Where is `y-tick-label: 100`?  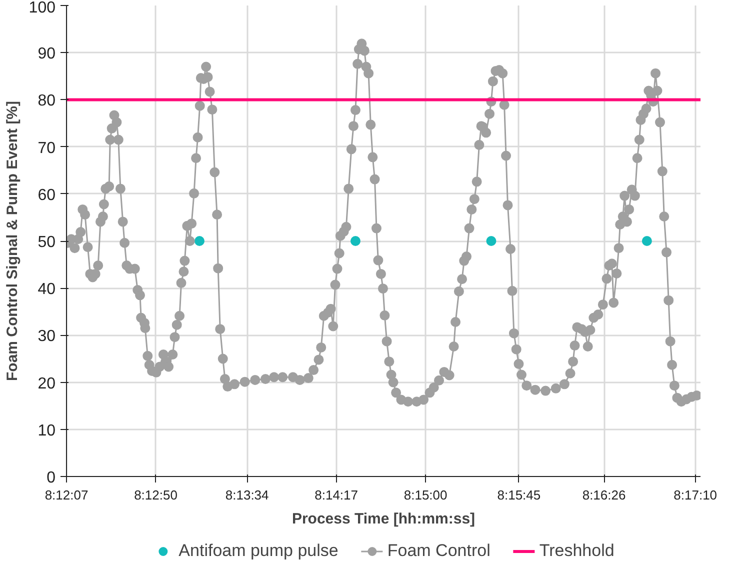
y-tick-label: 100 is located at coordinates (42, 8).